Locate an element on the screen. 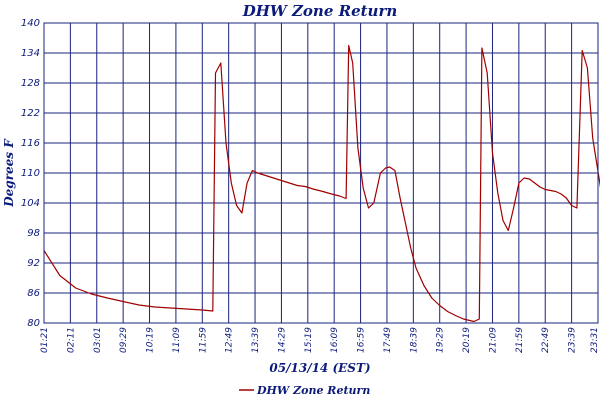 Image resolution: width=600 pixels, height=400 pixels. y-tick-label: 110 is located at coordinates (30, 173).